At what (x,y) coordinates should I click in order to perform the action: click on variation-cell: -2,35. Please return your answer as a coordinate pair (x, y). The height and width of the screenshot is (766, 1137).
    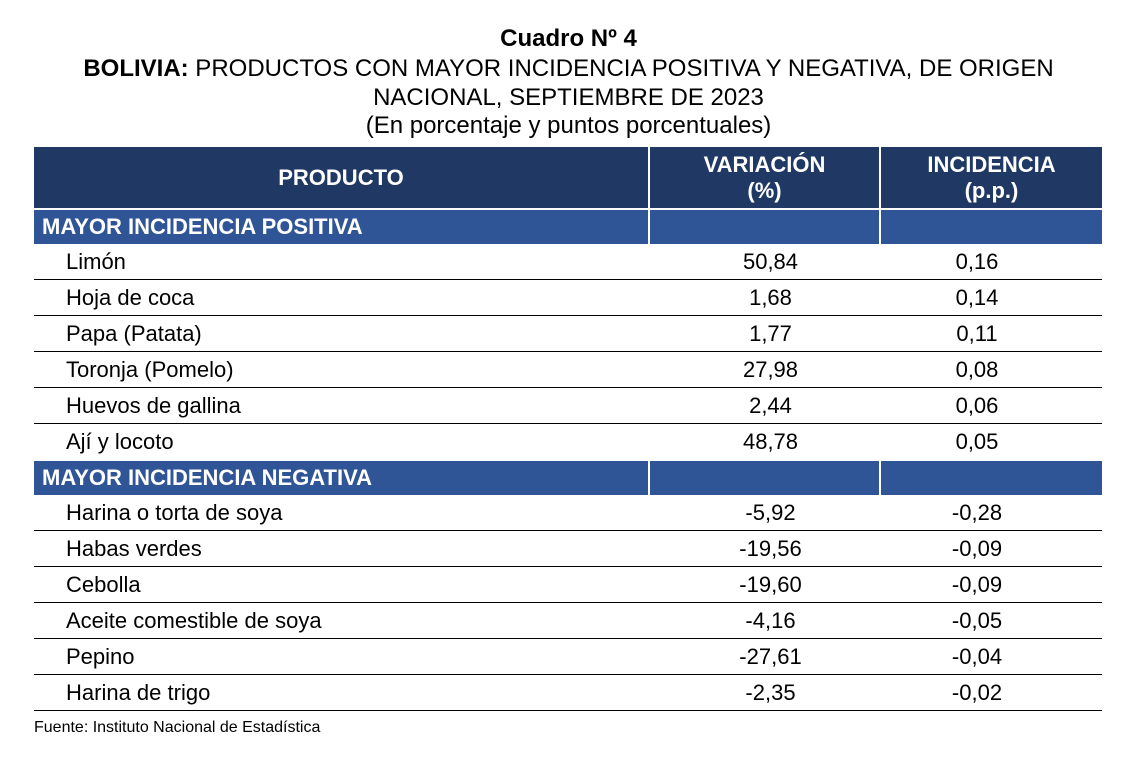
    Looking at the image, I should click on (764, 692).